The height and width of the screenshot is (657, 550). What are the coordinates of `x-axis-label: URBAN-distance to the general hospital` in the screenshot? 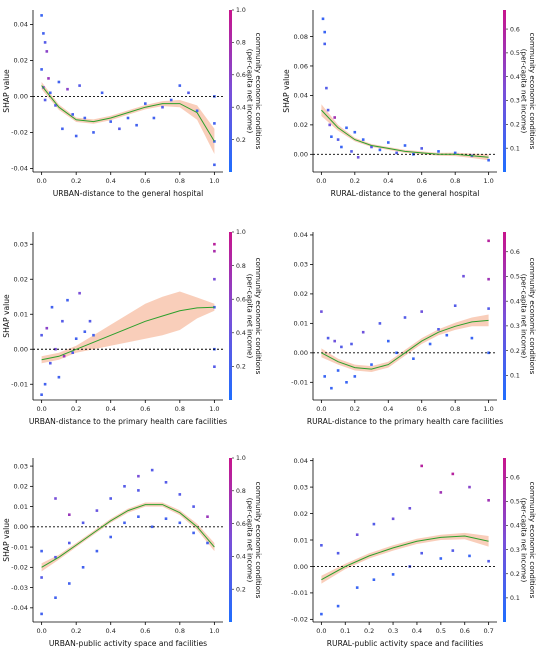 It's located at (128, 193).